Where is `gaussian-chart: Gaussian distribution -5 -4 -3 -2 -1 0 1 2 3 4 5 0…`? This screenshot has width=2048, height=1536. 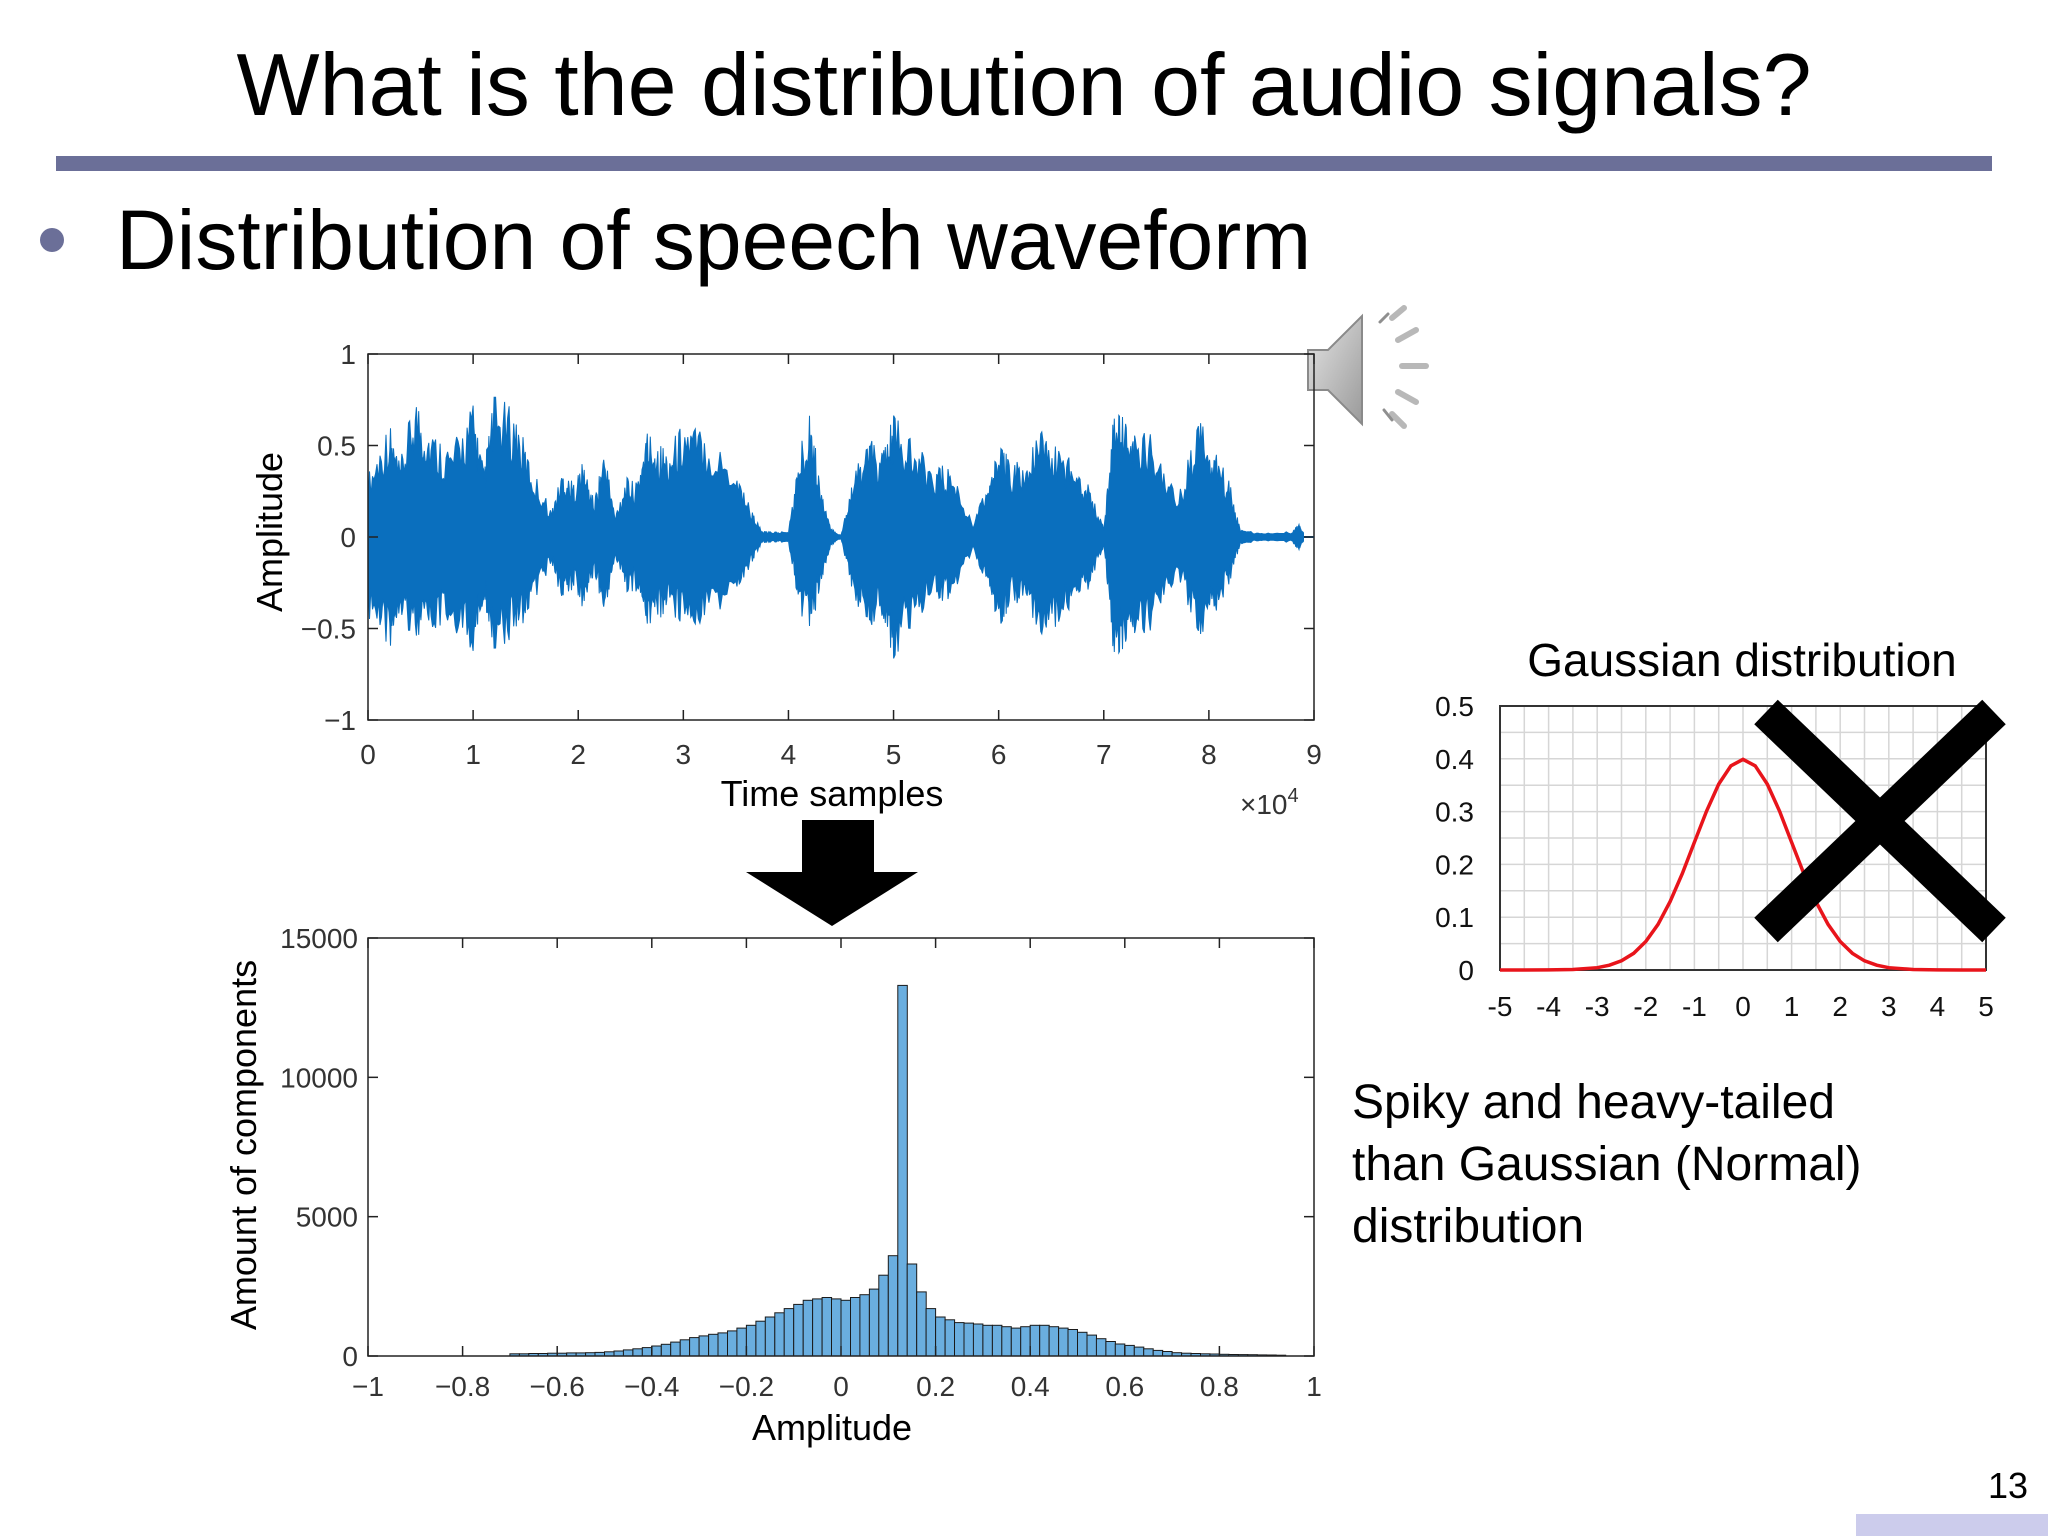
gaussian-chart: Gaussian distribution -5 -4 -3 -2 -1 0 1 2 3 4 5 0… is located at coordinates (1720, 828).